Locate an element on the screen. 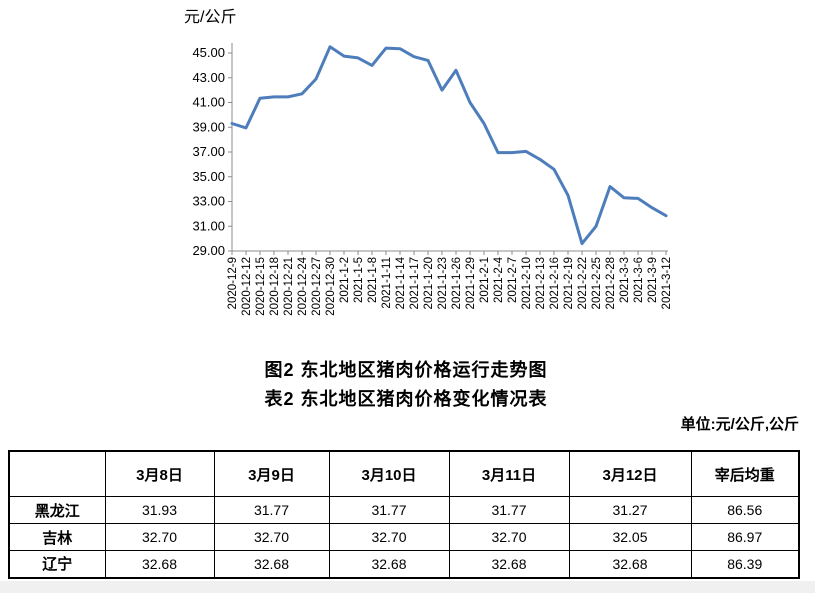  price-cell: 32.05 is located at coordinates (630, 537).